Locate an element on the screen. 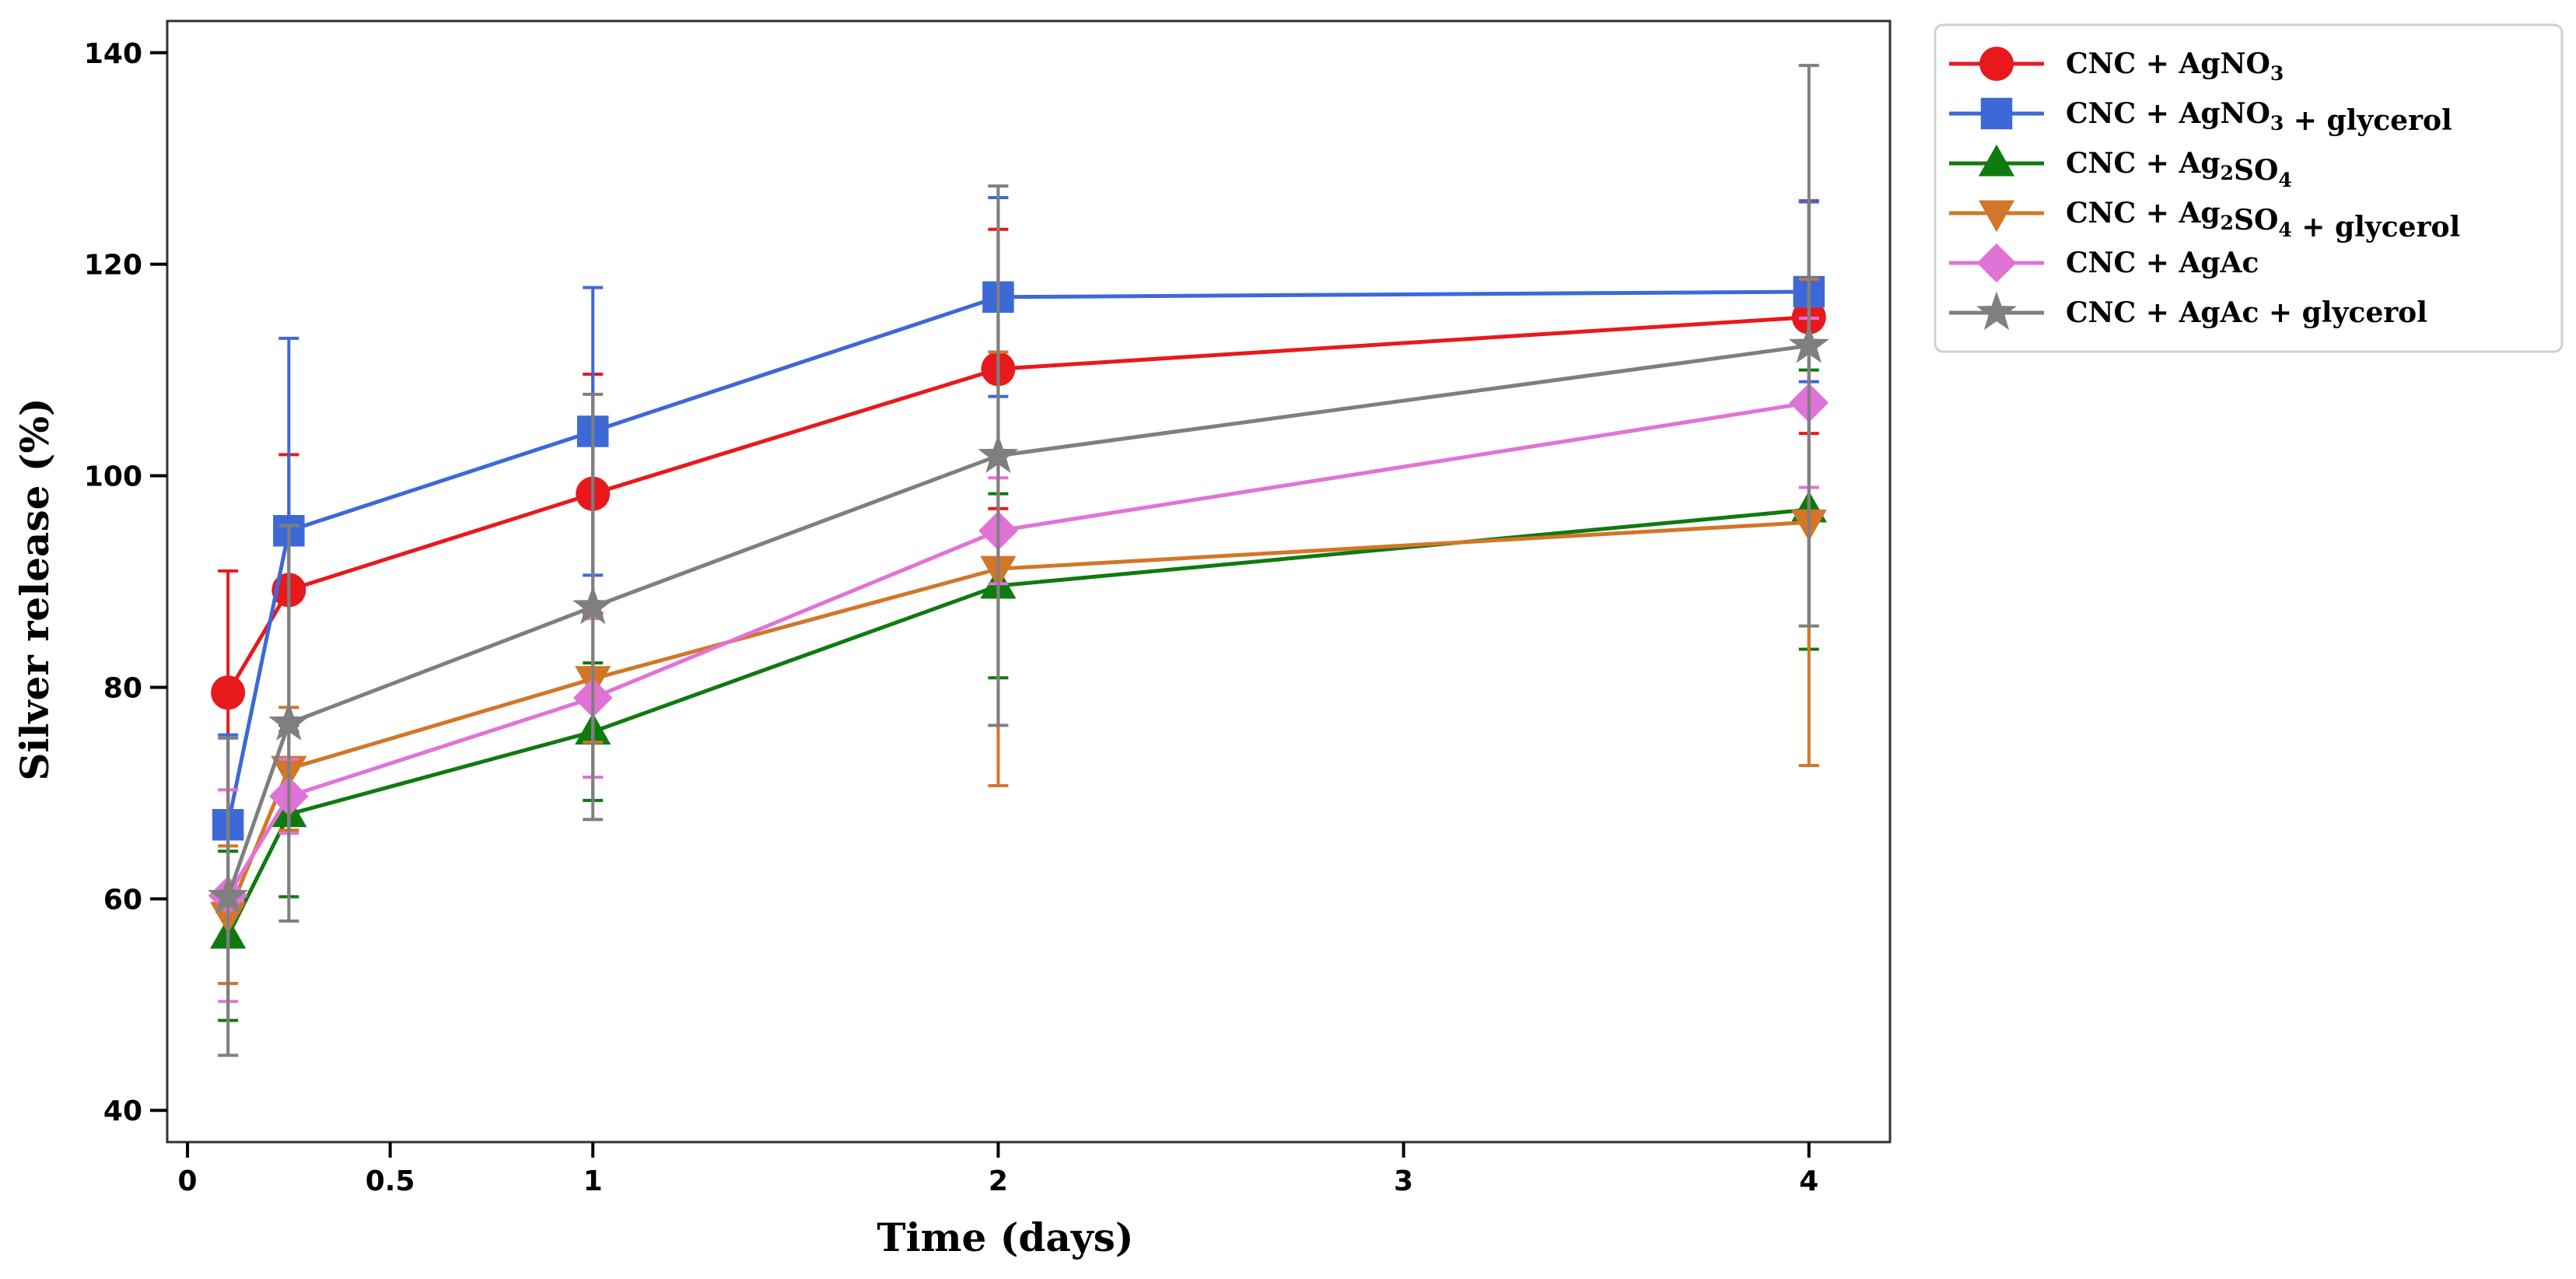 The width and height of the screenshot is (2576, 1279). y-tick-label: 80 is located at coordinates (122, 688).